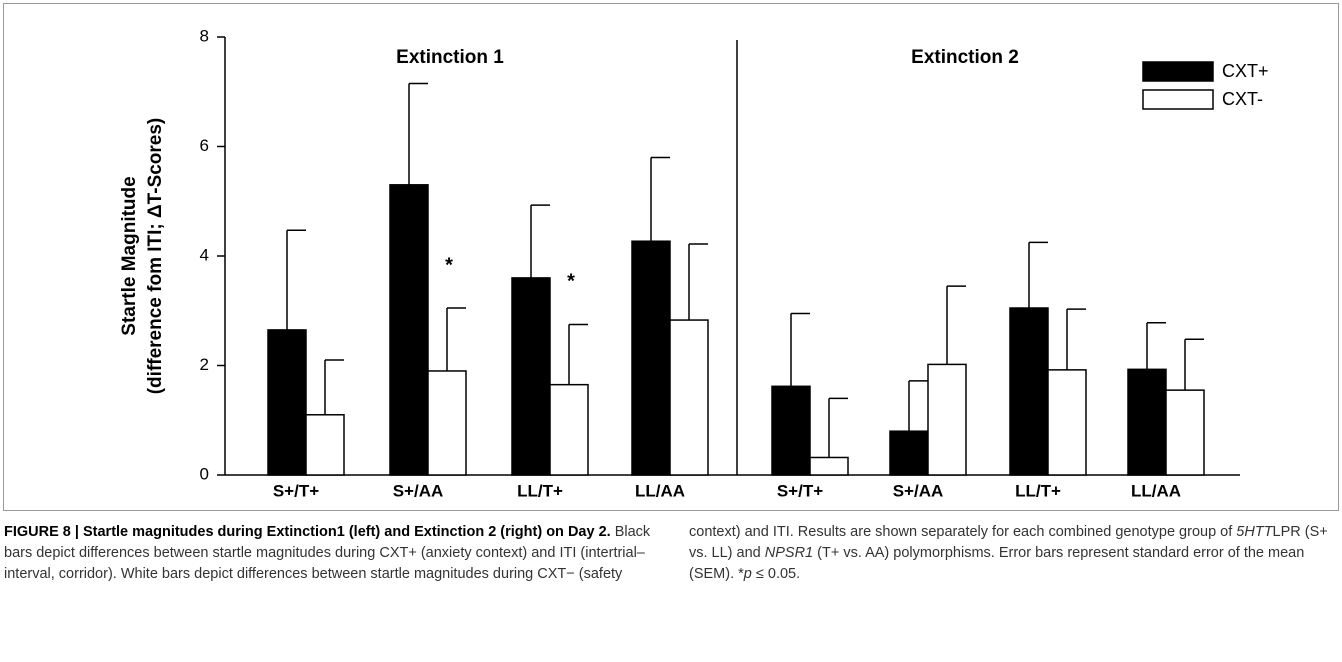 The width and height of the screenshot is (1342, 662). What do you see at coordinates (450, 57) in the screenshot?
I see `panel-title: Extinction 1` at bounding box center [450, 57].